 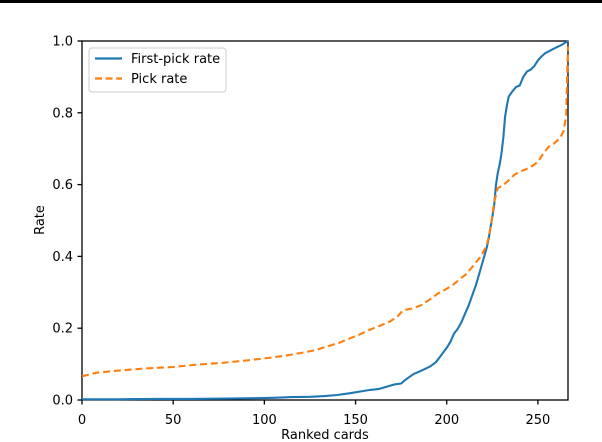 I want to click on x-tick-label: 200, so click(x=446, y=420).